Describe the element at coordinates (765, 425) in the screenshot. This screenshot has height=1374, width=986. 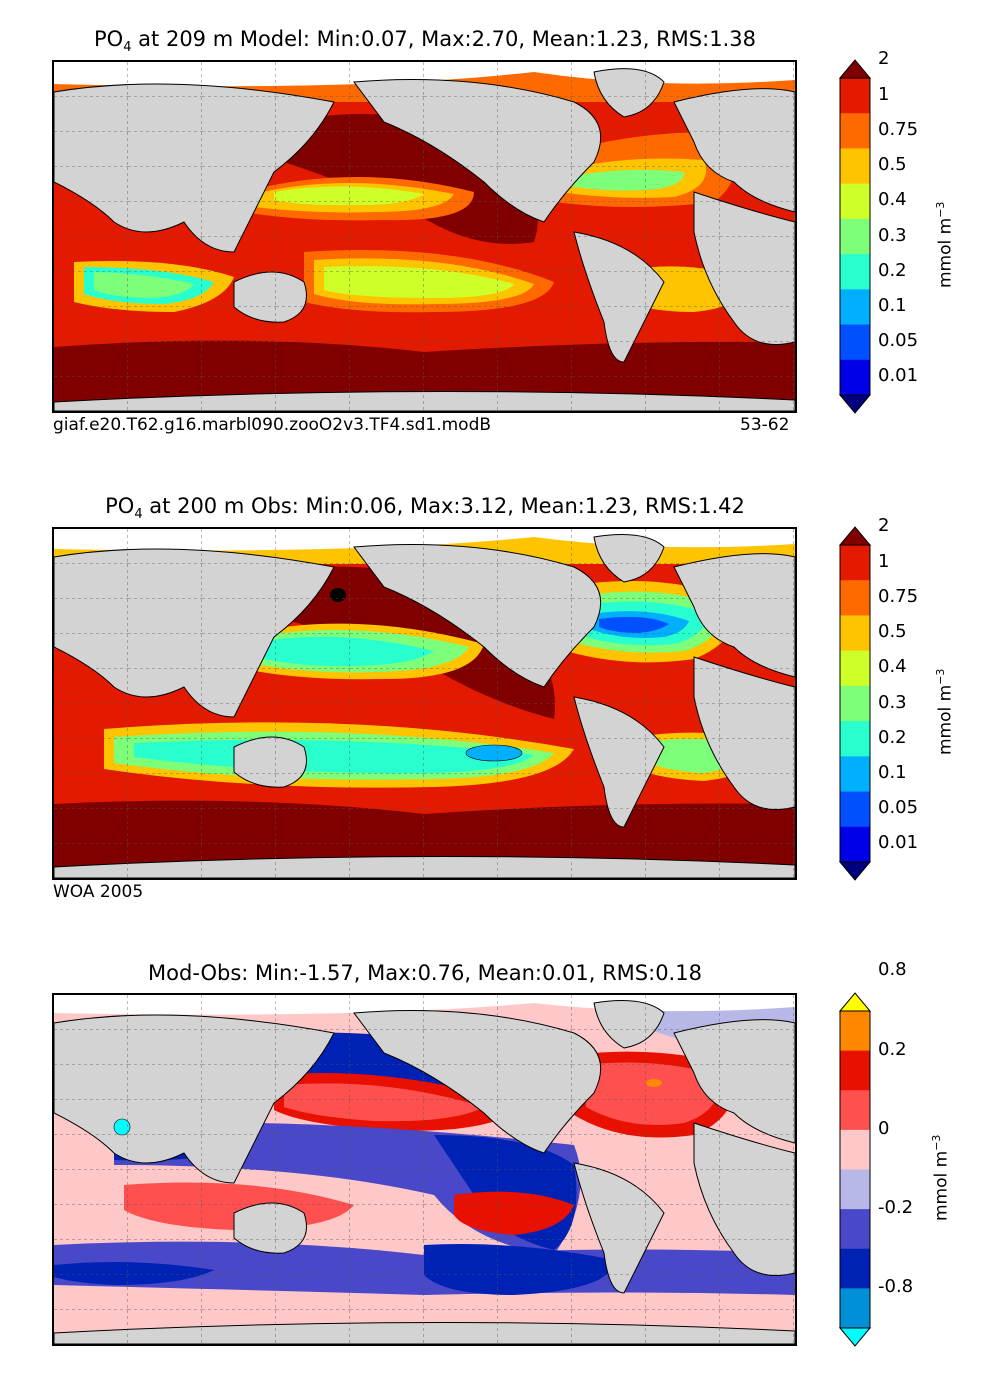
I see `model-years-label: 53-62` at that location.